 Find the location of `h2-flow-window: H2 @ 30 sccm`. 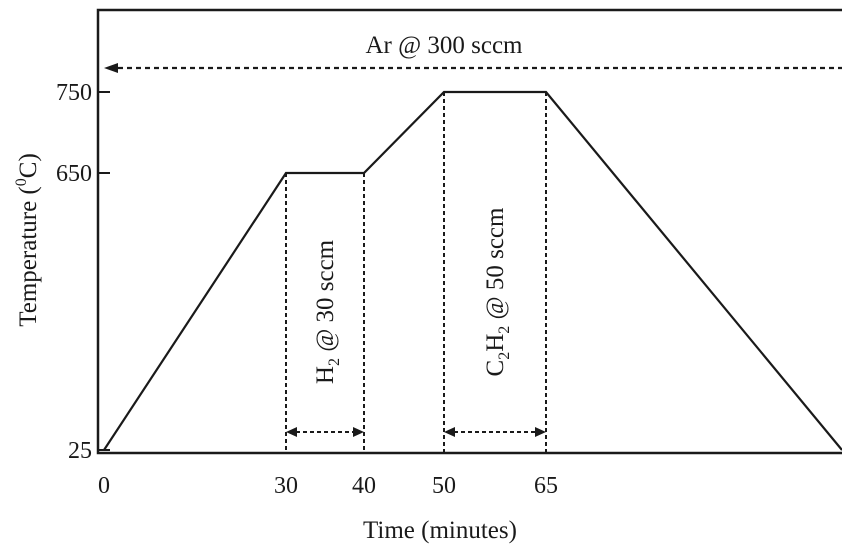

h2-flow-window: H2 @ 30 sccm is located at coordinates (325, 312).